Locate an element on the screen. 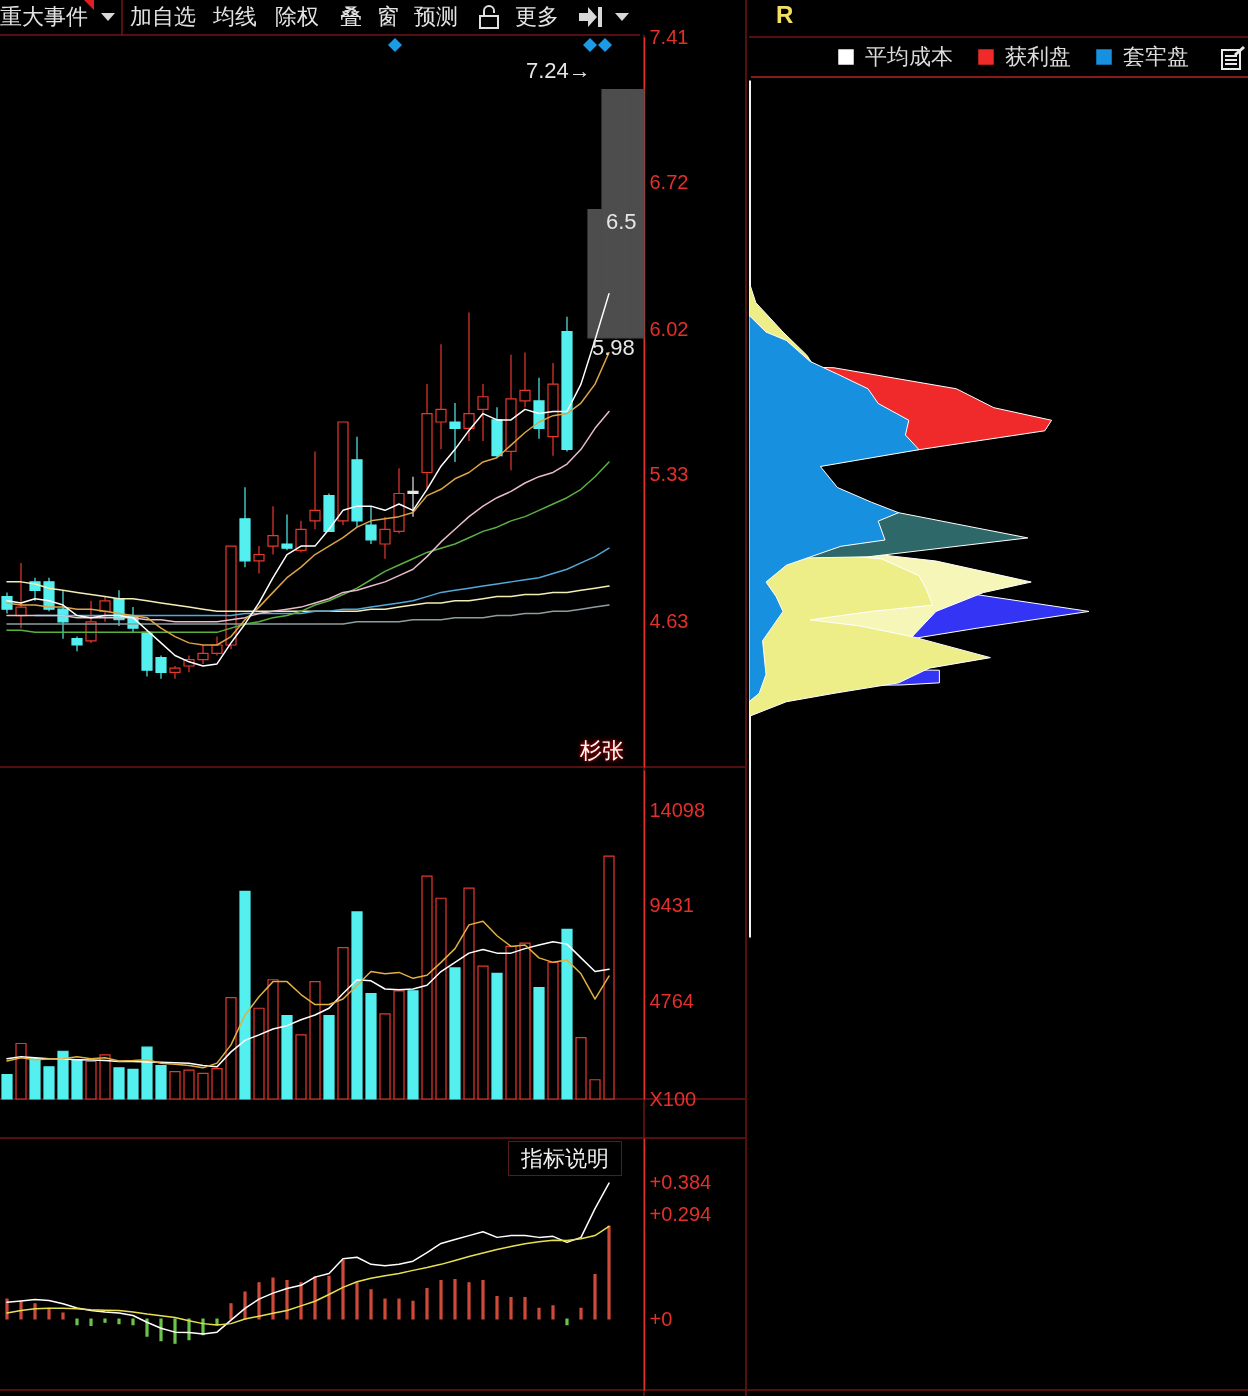 The image size is (1248, 1396). y-tick-label: 6.72 is located at coordinates (669, 181).